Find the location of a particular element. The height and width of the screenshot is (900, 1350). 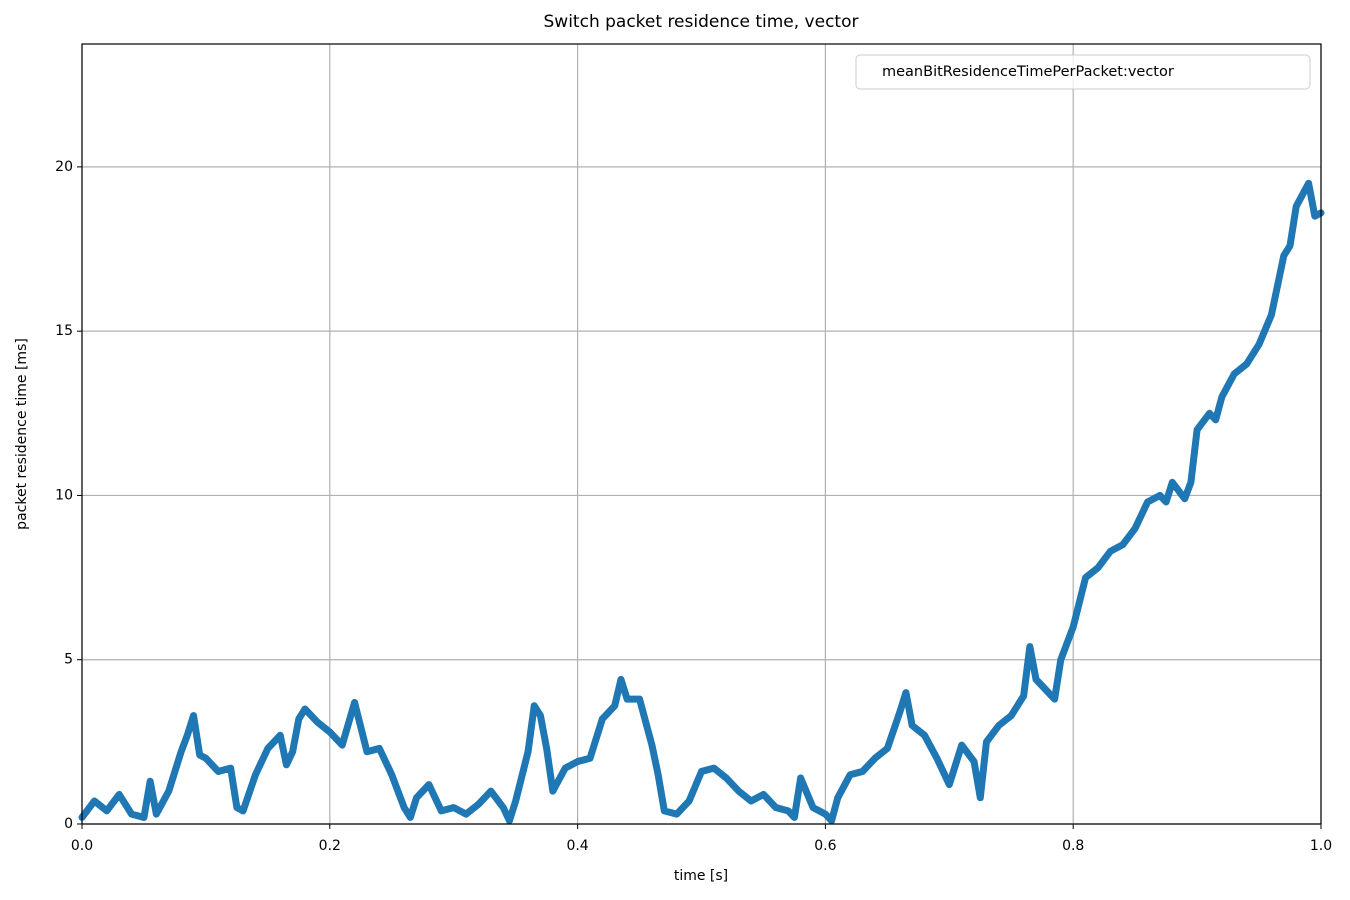

y-tick-label: 20 is located at coordinates (64, 167).